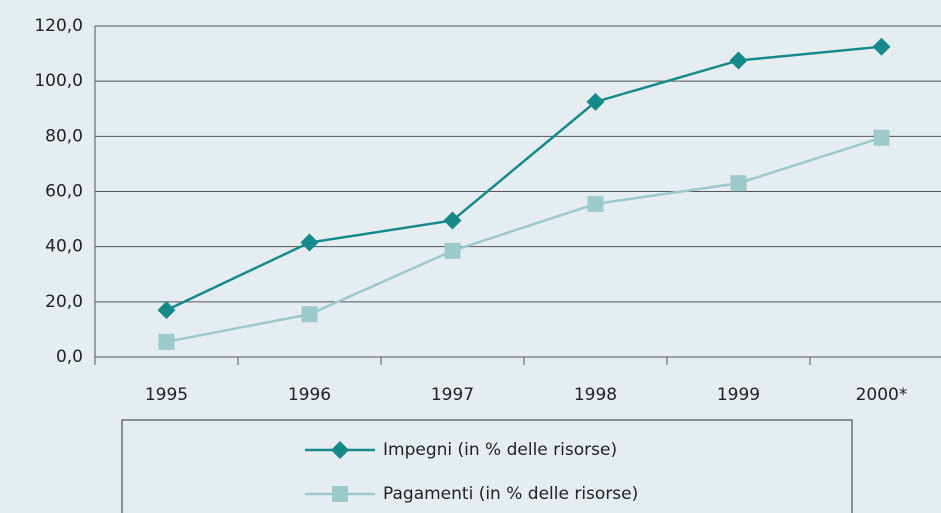 The height and width of the screenshot is (513, 941). I want to click on x-tick-label: 1998, so click(595, 395).